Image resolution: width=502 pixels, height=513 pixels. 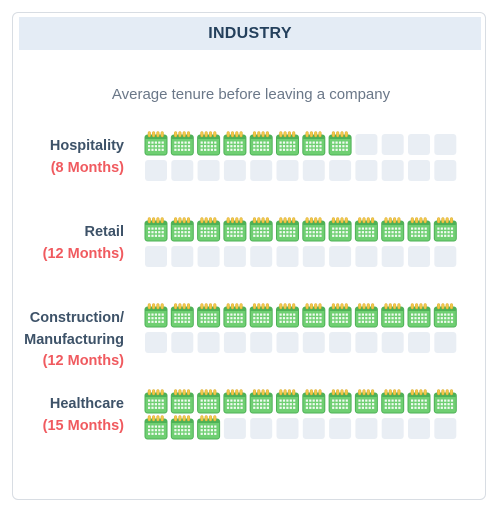 What do you see at coordinates (86, 404) in the screenshot?
I see `category-name: Healthcare` at bounding box center [86, 404].